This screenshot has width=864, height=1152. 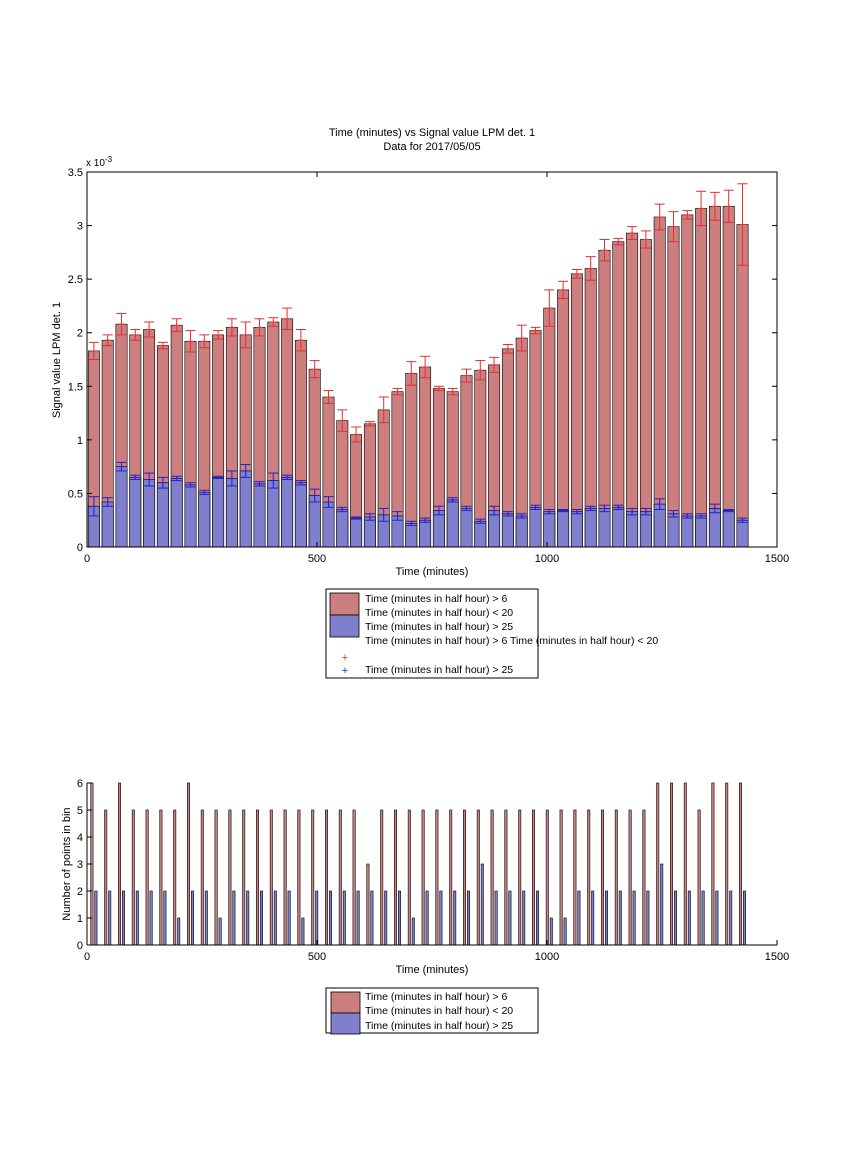 I want to click on legend-label: Time (minutes in half hour) > 25, so click(x=439, y=1026).